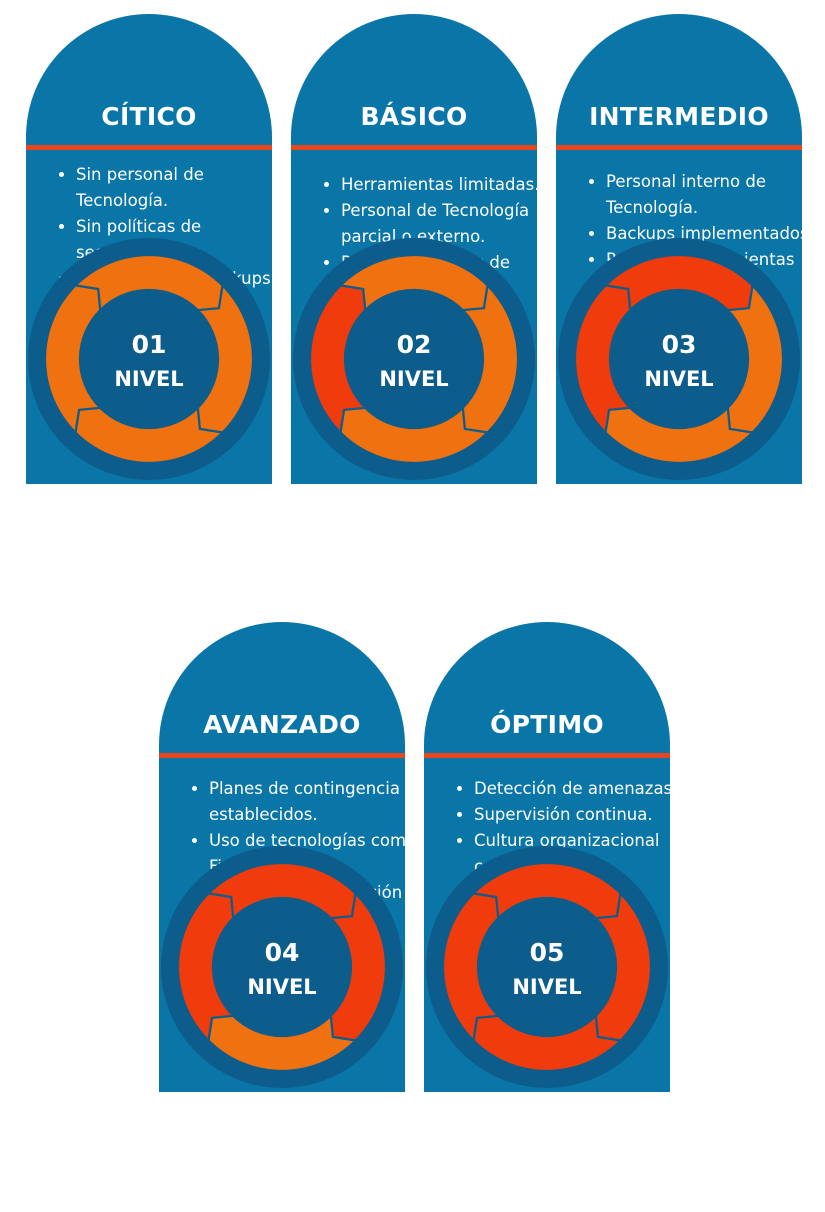 This screenshot has width=825, height=1212. Describe the element at coordinates (149, 344) in the screenshot. I see `level-number: 01` at that location.